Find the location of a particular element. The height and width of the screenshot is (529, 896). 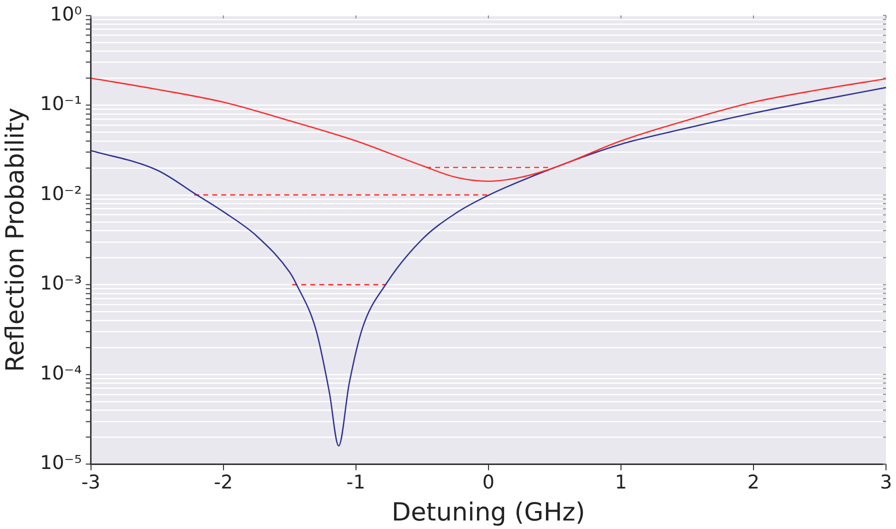

x-axis-title: Detuning (GHz) is located at coordinates (489, 512).